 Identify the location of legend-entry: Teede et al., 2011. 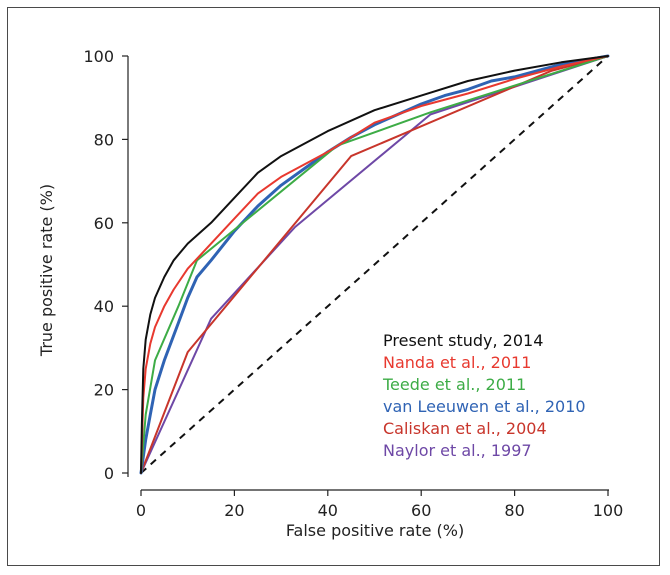
(454, 384).